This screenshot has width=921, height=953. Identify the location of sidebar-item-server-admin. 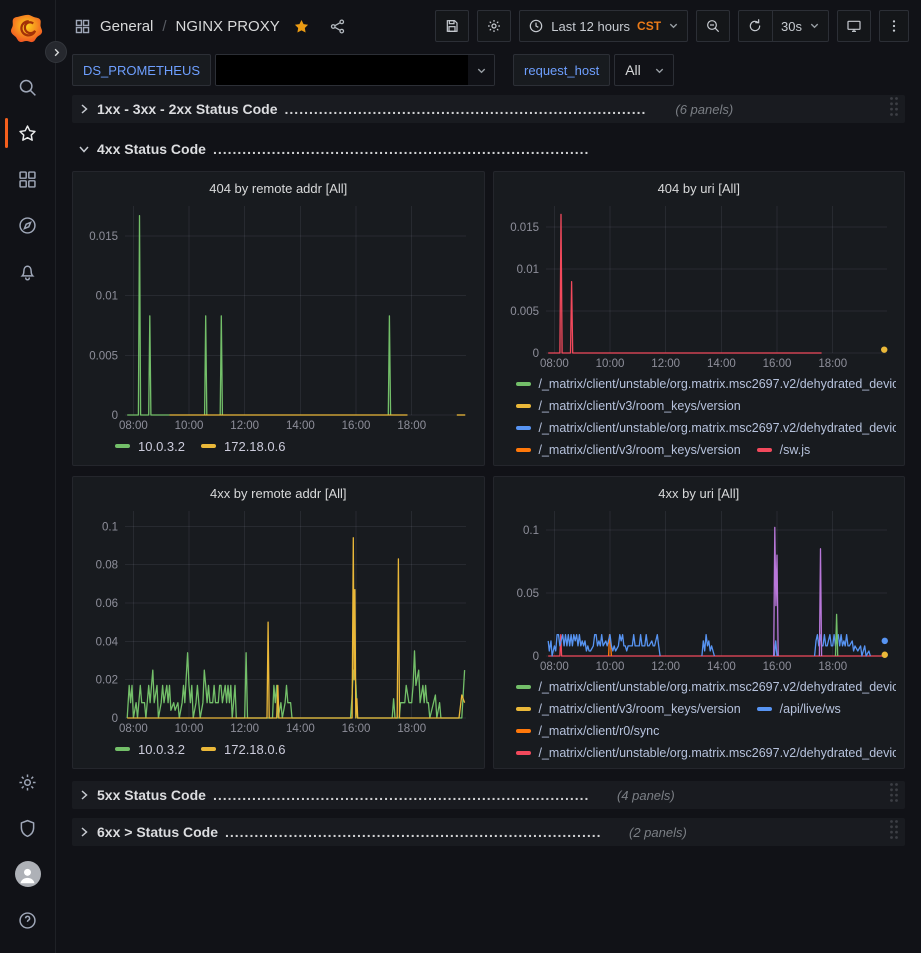
(28, 828).